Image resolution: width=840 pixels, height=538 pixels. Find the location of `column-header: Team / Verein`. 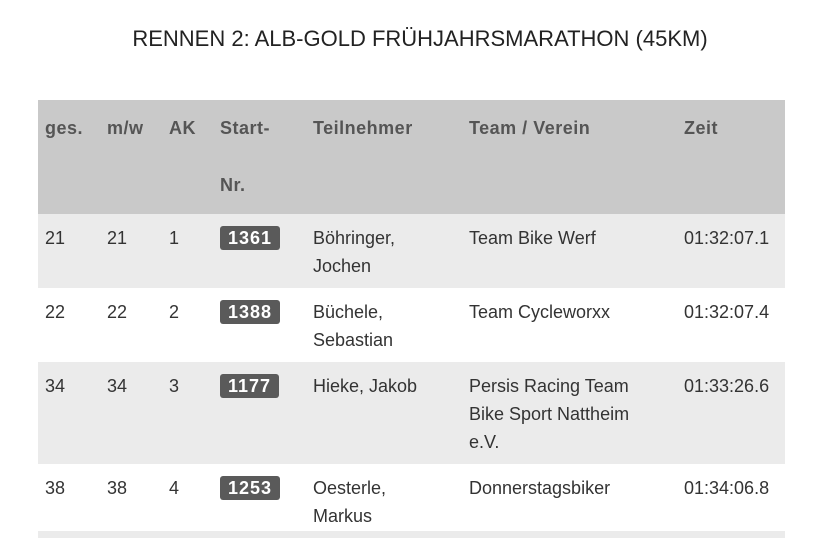

column-header: Team / Verein is located at coordinates (569, 157).